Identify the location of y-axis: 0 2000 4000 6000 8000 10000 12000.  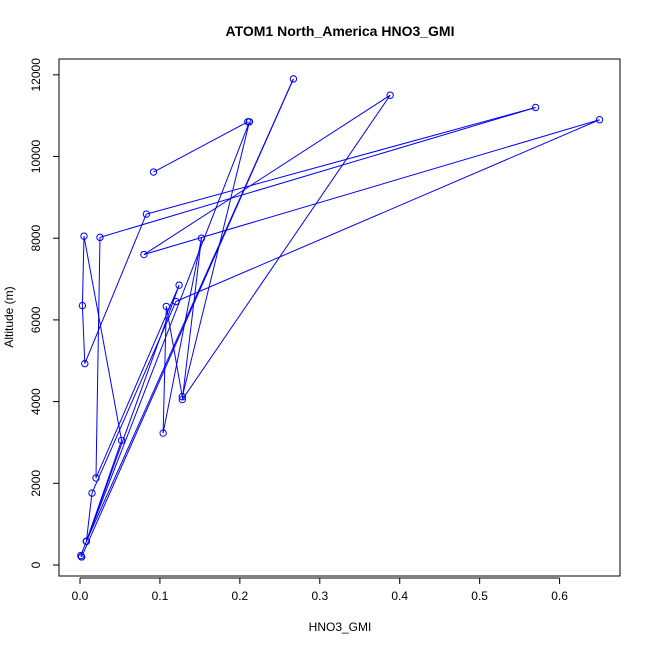
(44, 313).